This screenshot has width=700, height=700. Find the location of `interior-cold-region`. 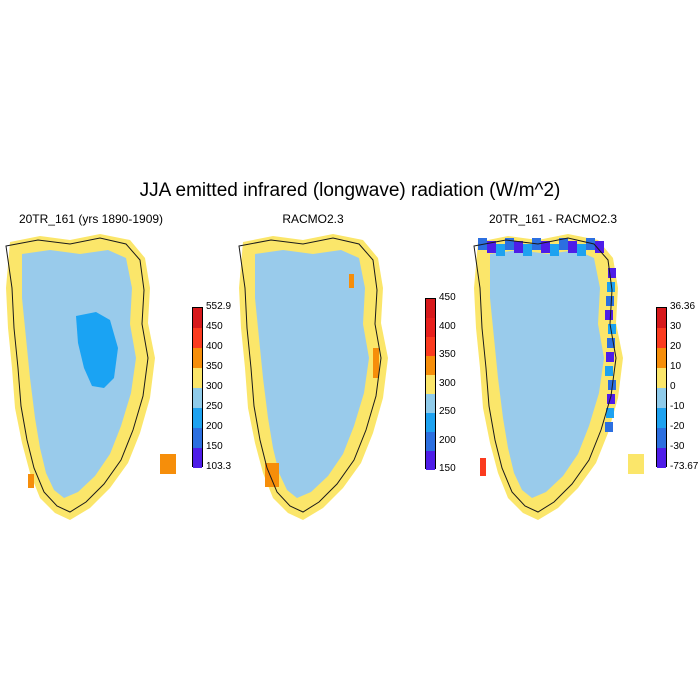

interior-cold-region is located at coordinates (97, 350).